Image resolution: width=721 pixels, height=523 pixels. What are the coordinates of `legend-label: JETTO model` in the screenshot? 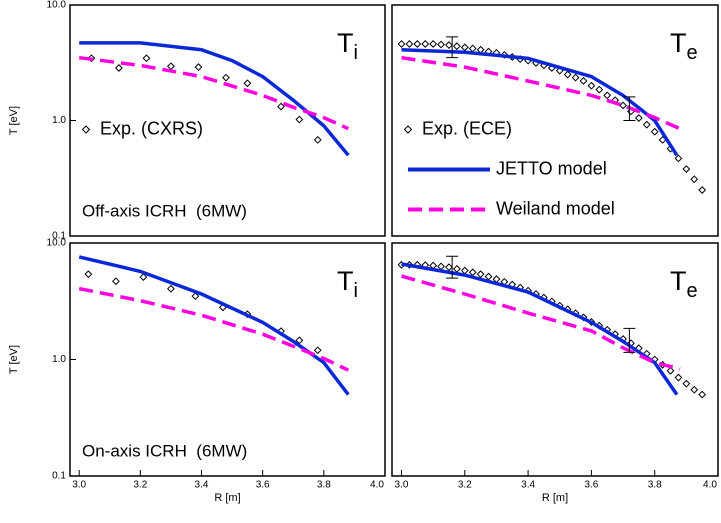 It's located at (551, 168).